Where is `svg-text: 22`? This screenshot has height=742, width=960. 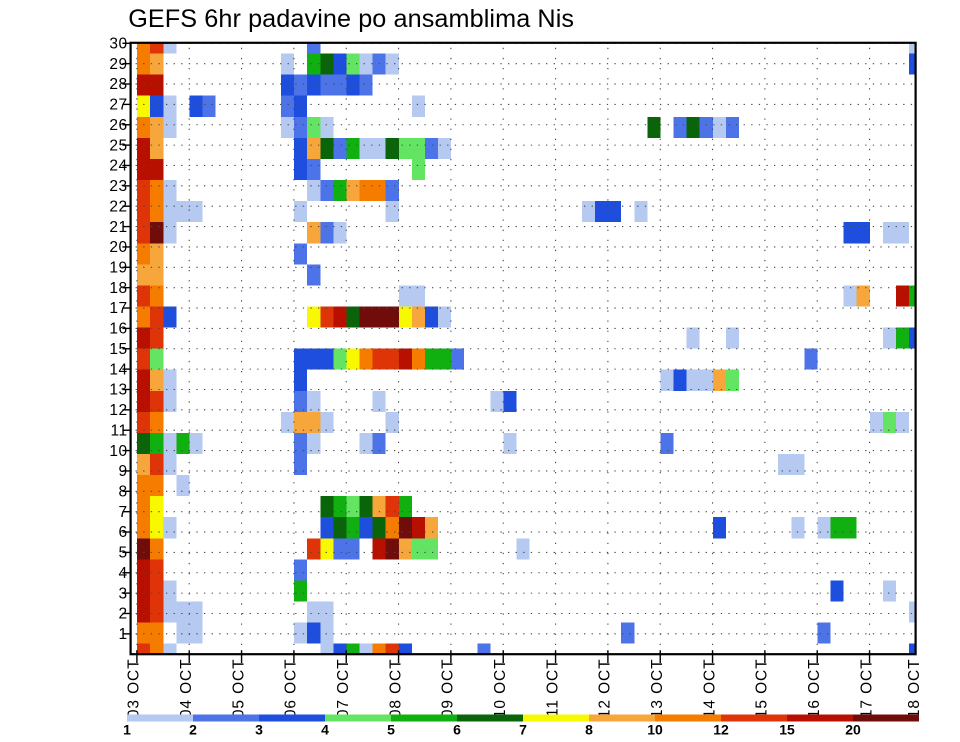 svg-text: 22 is located at coordinates (118, 206).